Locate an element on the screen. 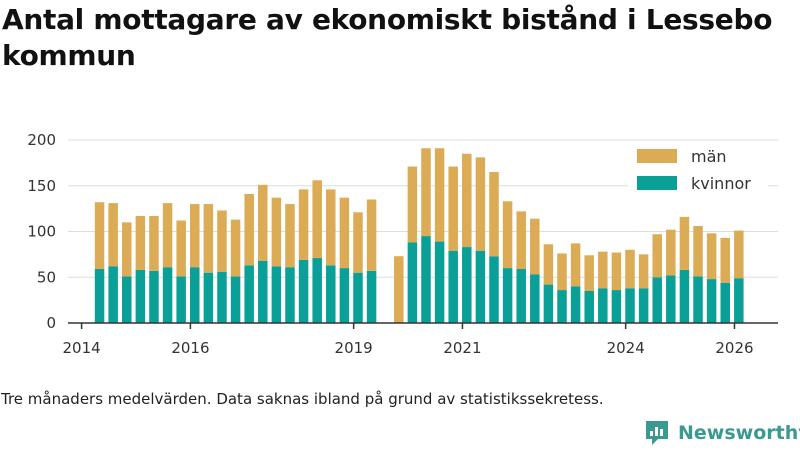 This screenshot has height=450, width=800. y-tick-label: 100 is located at coordinates (41, 232).